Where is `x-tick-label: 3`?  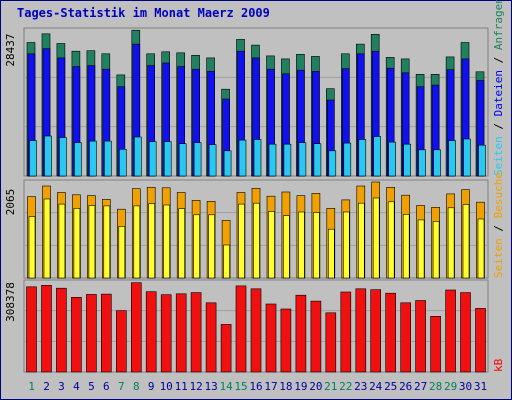 x-tick-label: 3 is located at coordinates (61, 386).